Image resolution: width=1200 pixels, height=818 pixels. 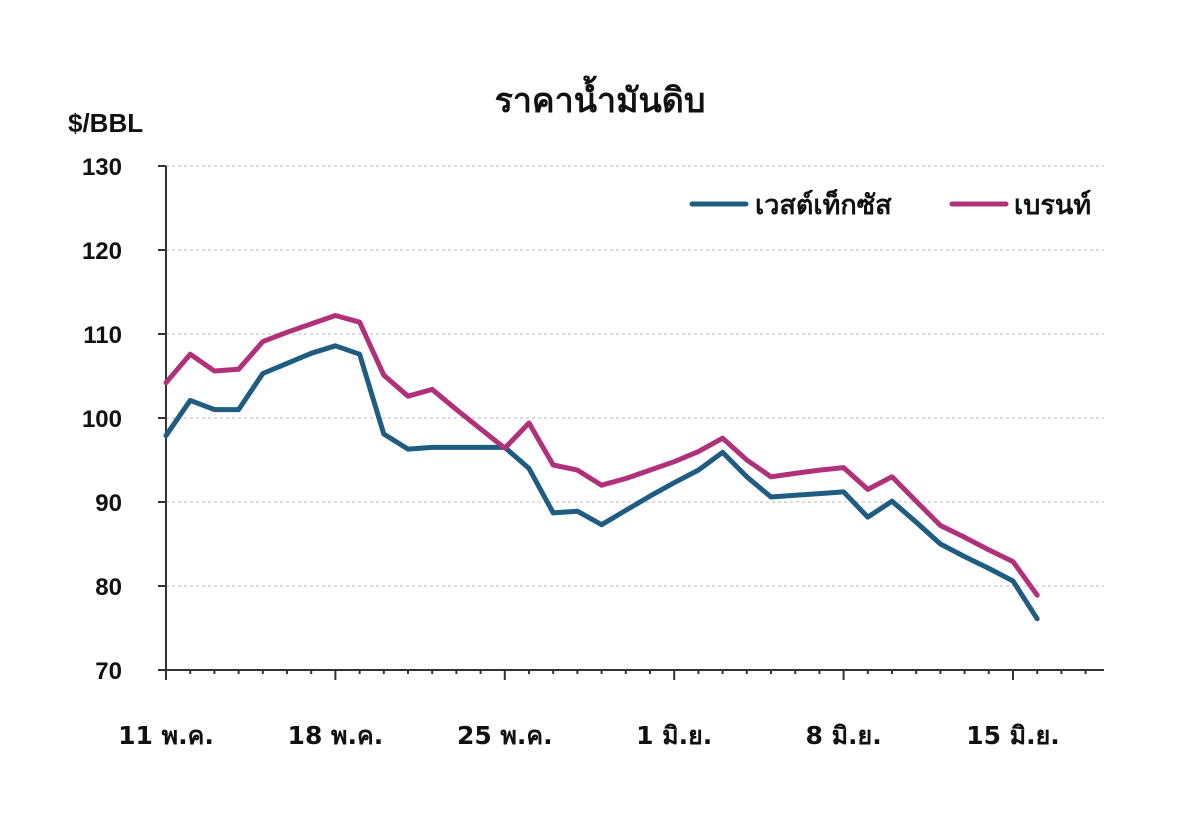 I want to click on chart-title: ราคาน้ำมันดิบ, so click(x=600, y=98).